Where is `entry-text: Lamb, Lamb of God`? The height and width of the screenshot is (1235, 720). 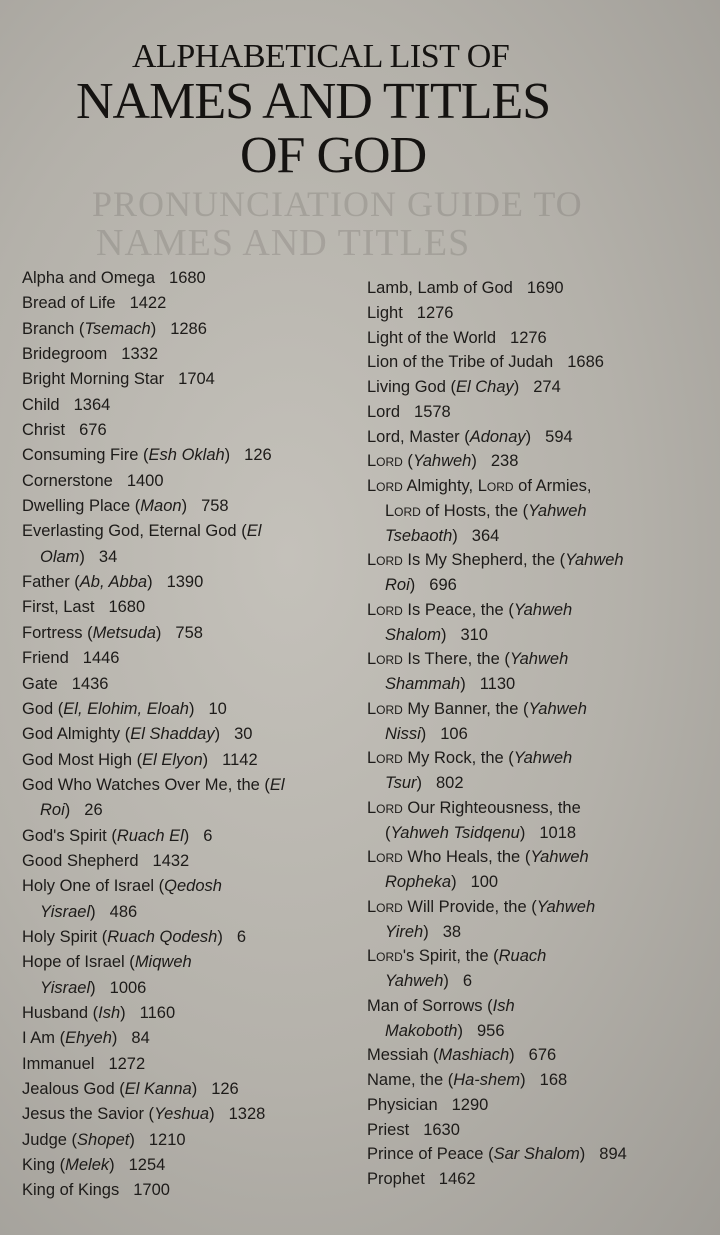
entry-text: Lamb, Lamb of God is located at coordinates (440, 288).